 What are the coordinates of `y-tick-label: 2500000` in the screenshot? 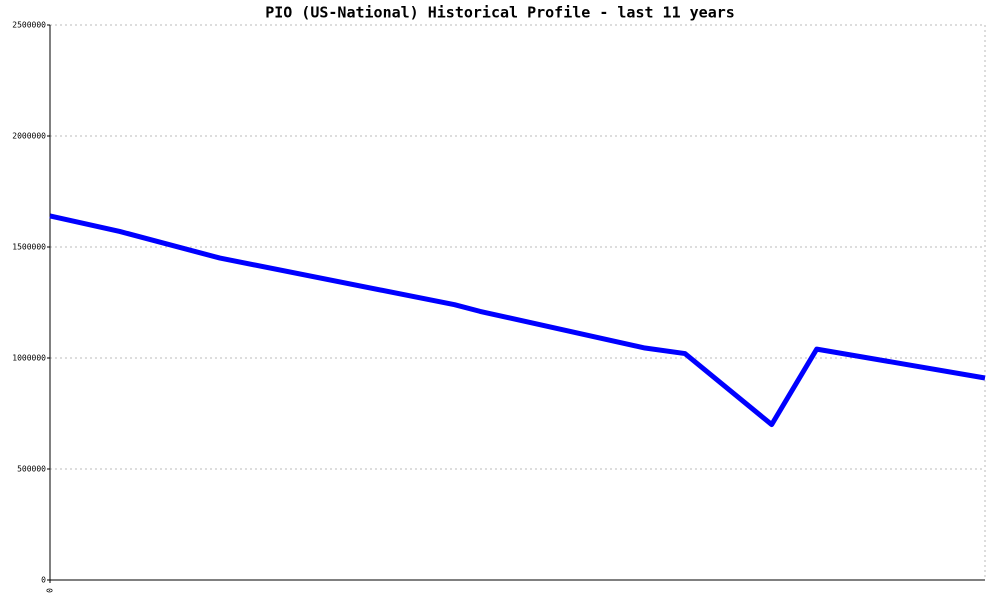 It's located at (29, 25).